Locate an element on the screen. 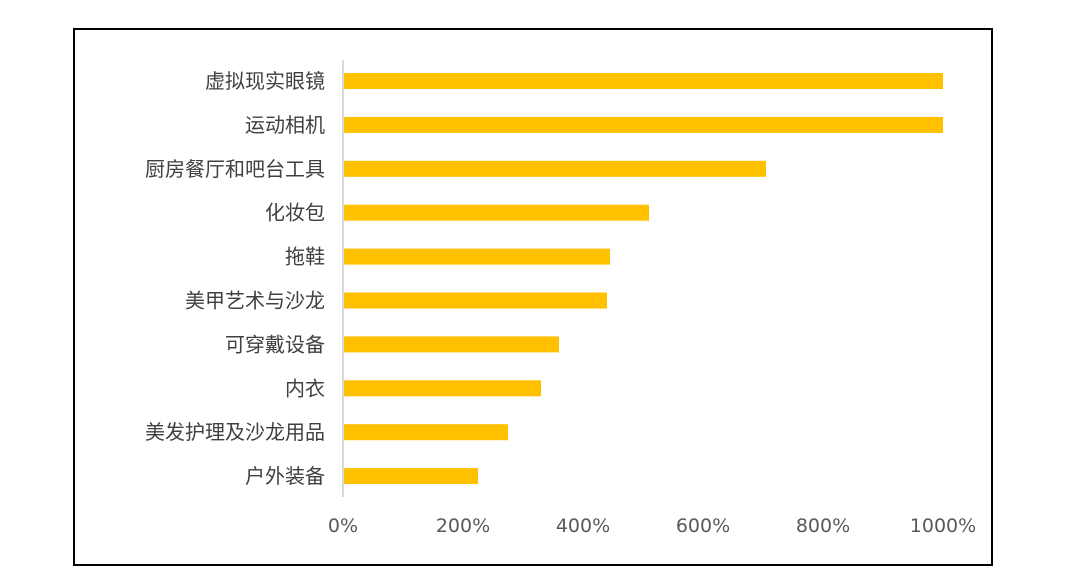 The width and height of the screenshot is (1080, 574). category-label: 运动相机 is located at coordinates (285, 125).